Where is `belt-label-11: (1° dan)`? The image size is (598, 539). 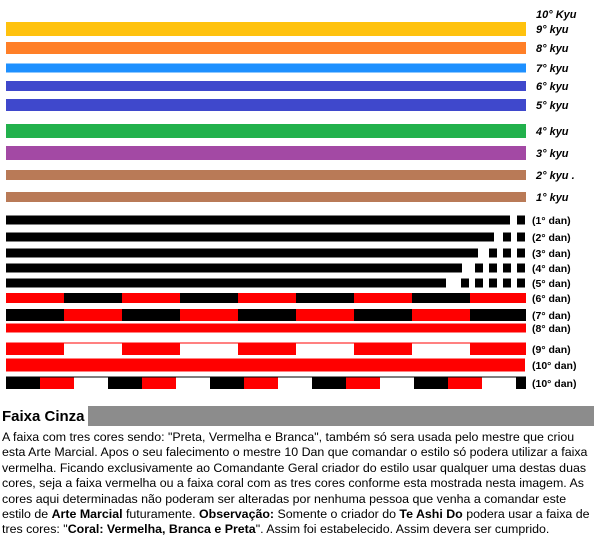 belt-label-11: (1° dan) is located at coordinates (551, 221).